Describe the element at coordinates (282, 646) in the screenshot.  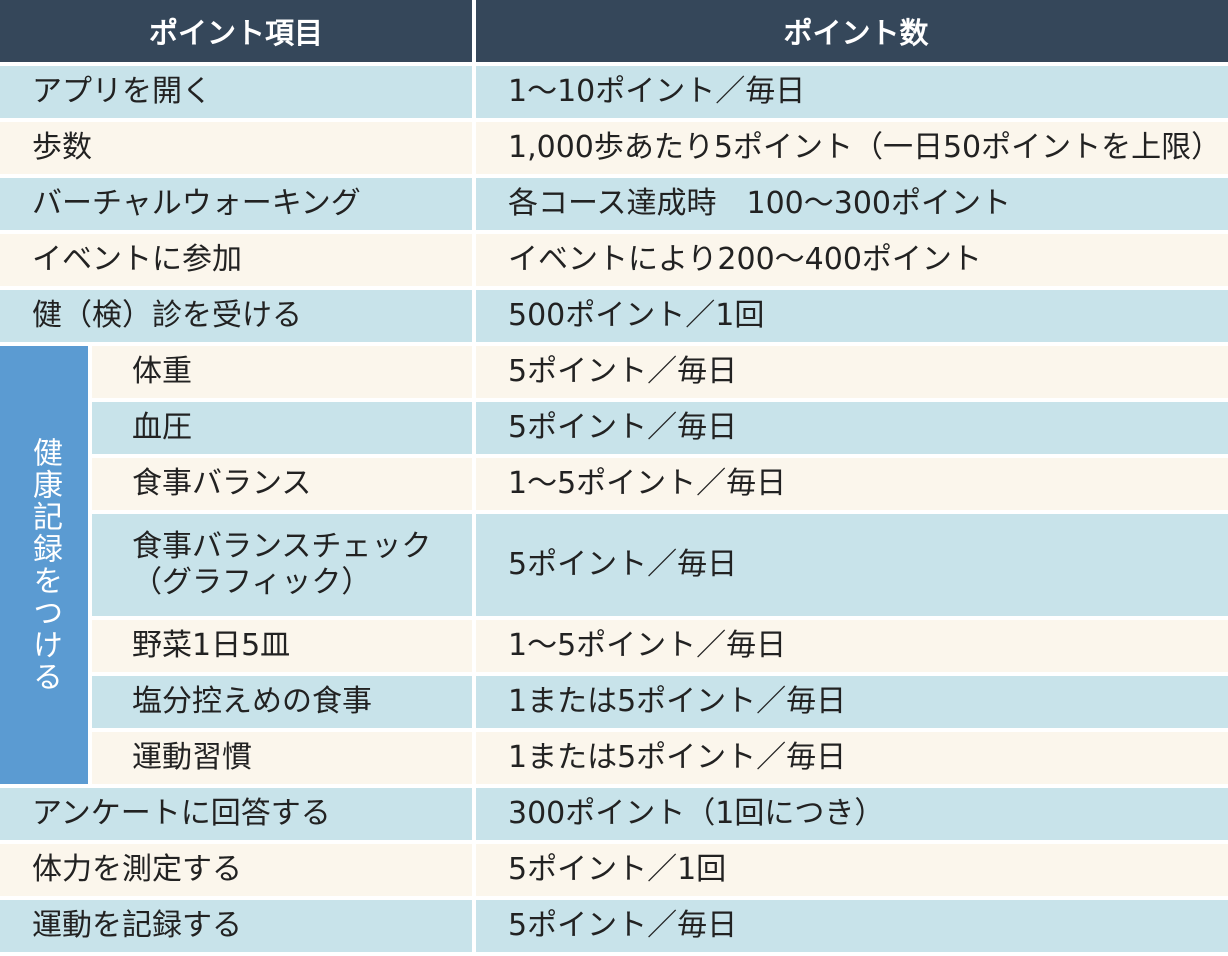
I see `row-item: 野菜1日5皿` at that location.